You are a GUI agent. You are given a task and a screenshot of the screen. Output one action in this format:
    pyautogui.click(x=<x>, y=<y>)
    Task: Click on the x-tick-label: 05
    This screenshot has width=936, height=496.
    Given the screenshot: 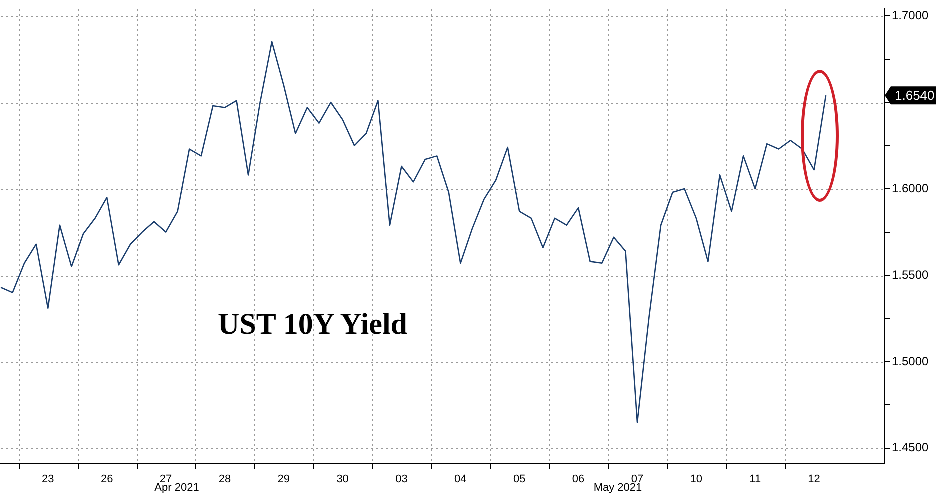 What is the action you would take?
    pyautogui.click(x=519, y=480)
    